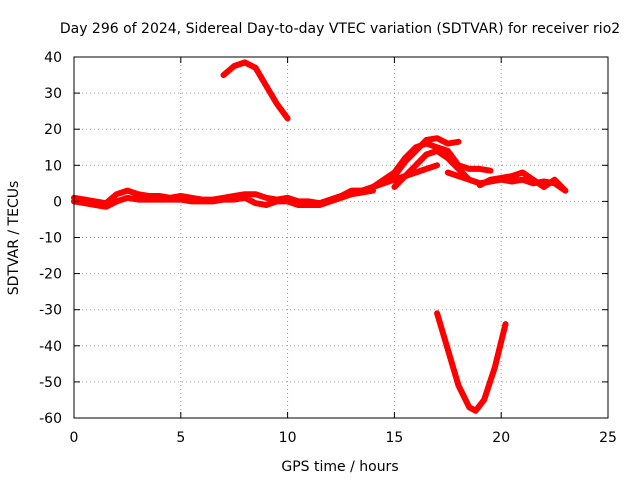 The height and width of the screenshot is (480, 640). What do you see at coordinates (501, 438) in the screenshot?
I see `x-tick-label: 20` at bounding box center [501, 438].